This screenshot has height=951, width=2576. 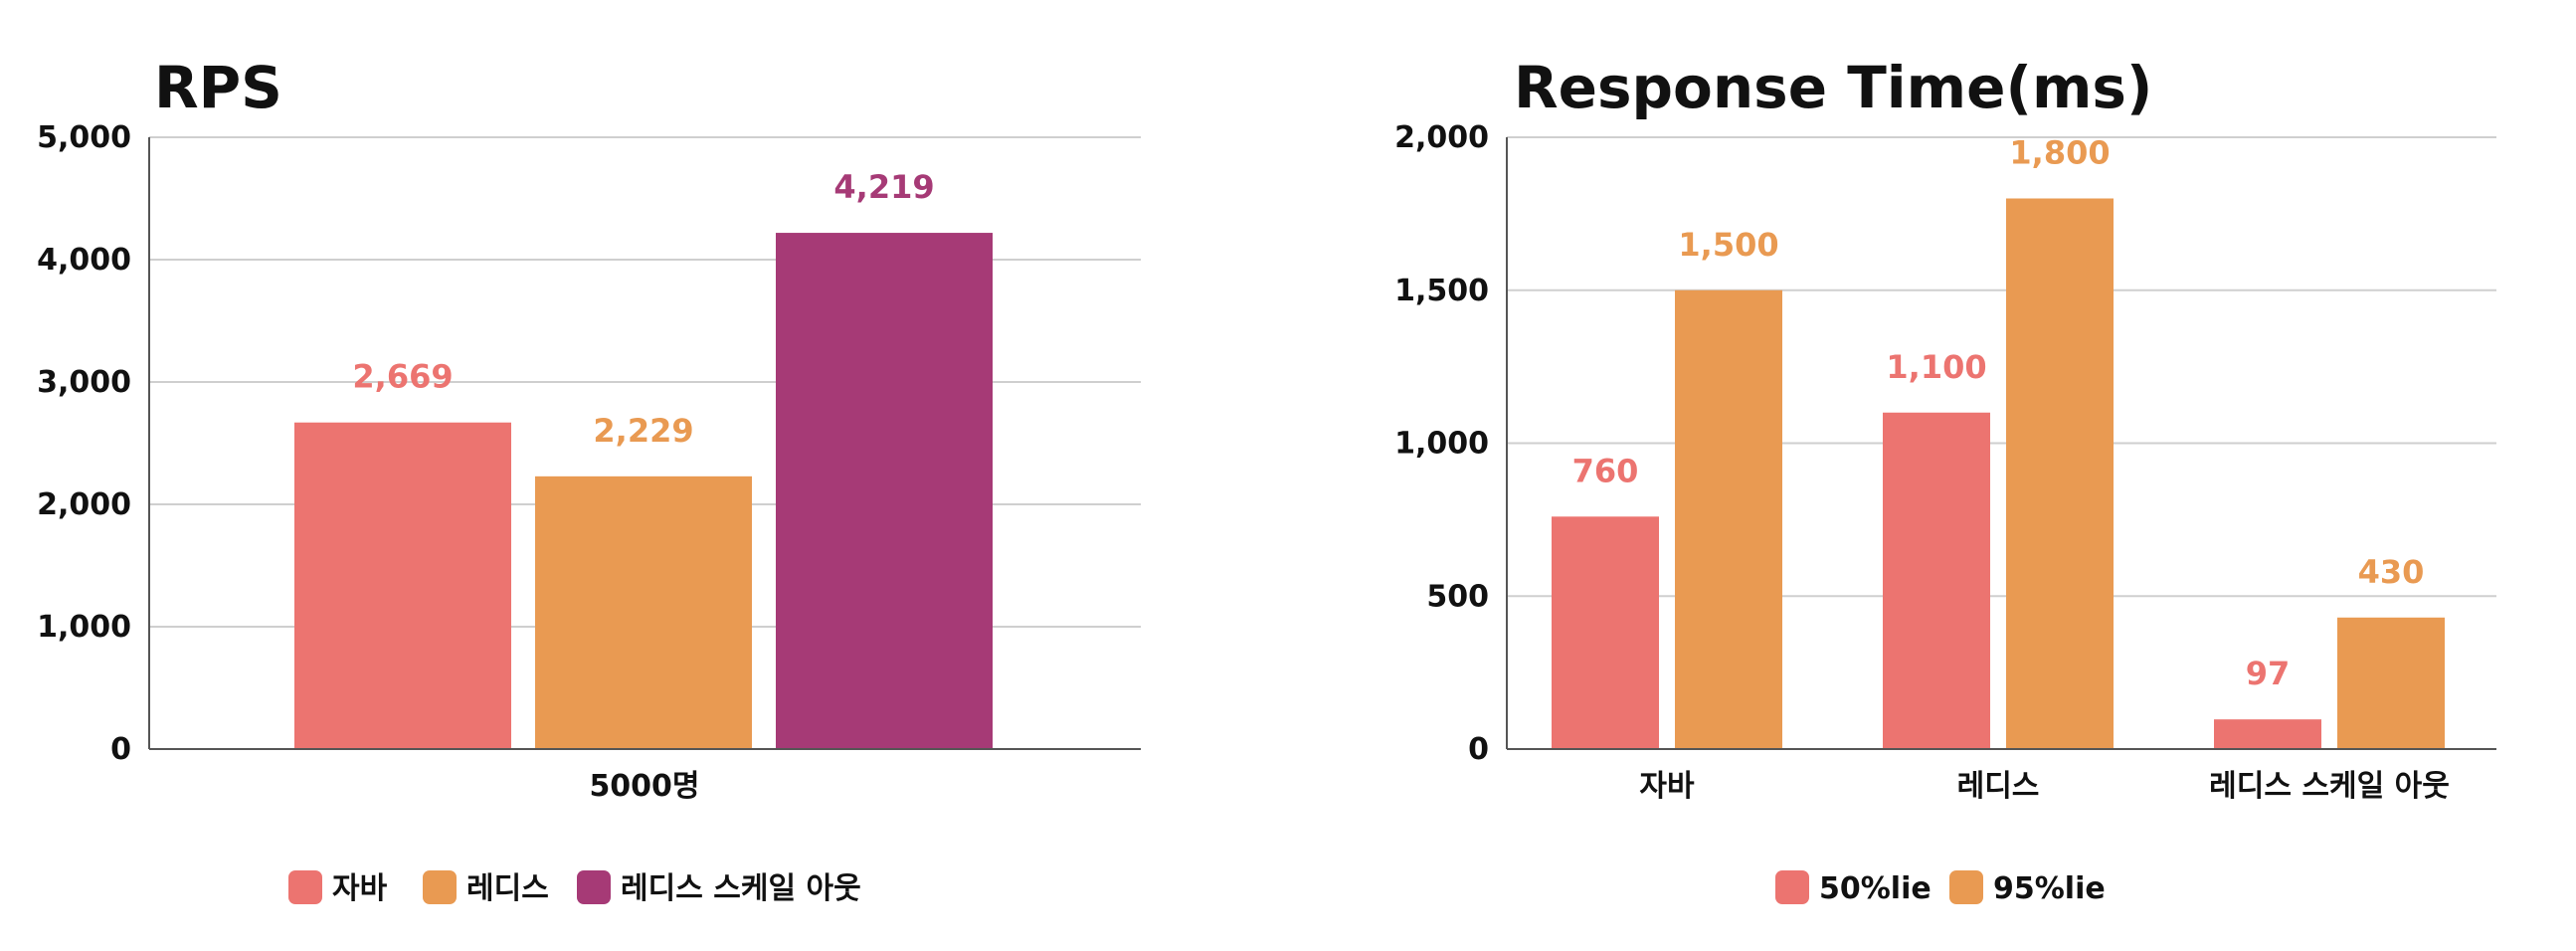 What do you see at coordinates (2391, 572) in the screenshot?
I see `rt-data-label: 430` at bounding box center [2391, 572].